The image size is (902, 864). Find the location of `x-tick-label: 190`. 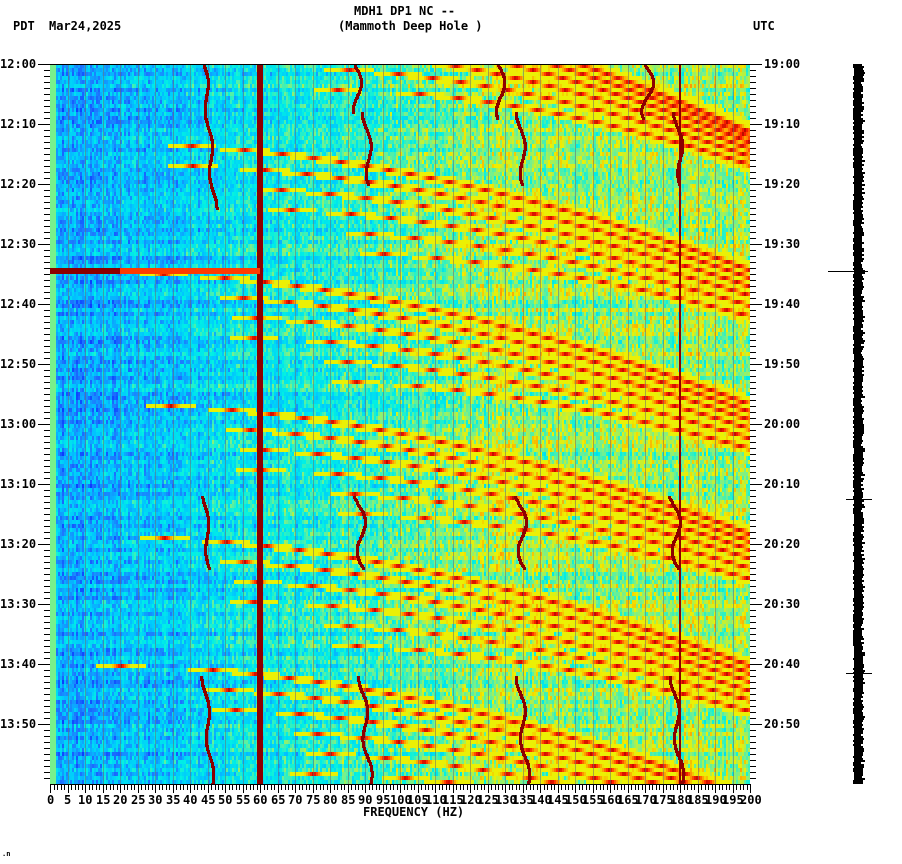

x-tick-label: 190 is located at coordinates (716, 800).